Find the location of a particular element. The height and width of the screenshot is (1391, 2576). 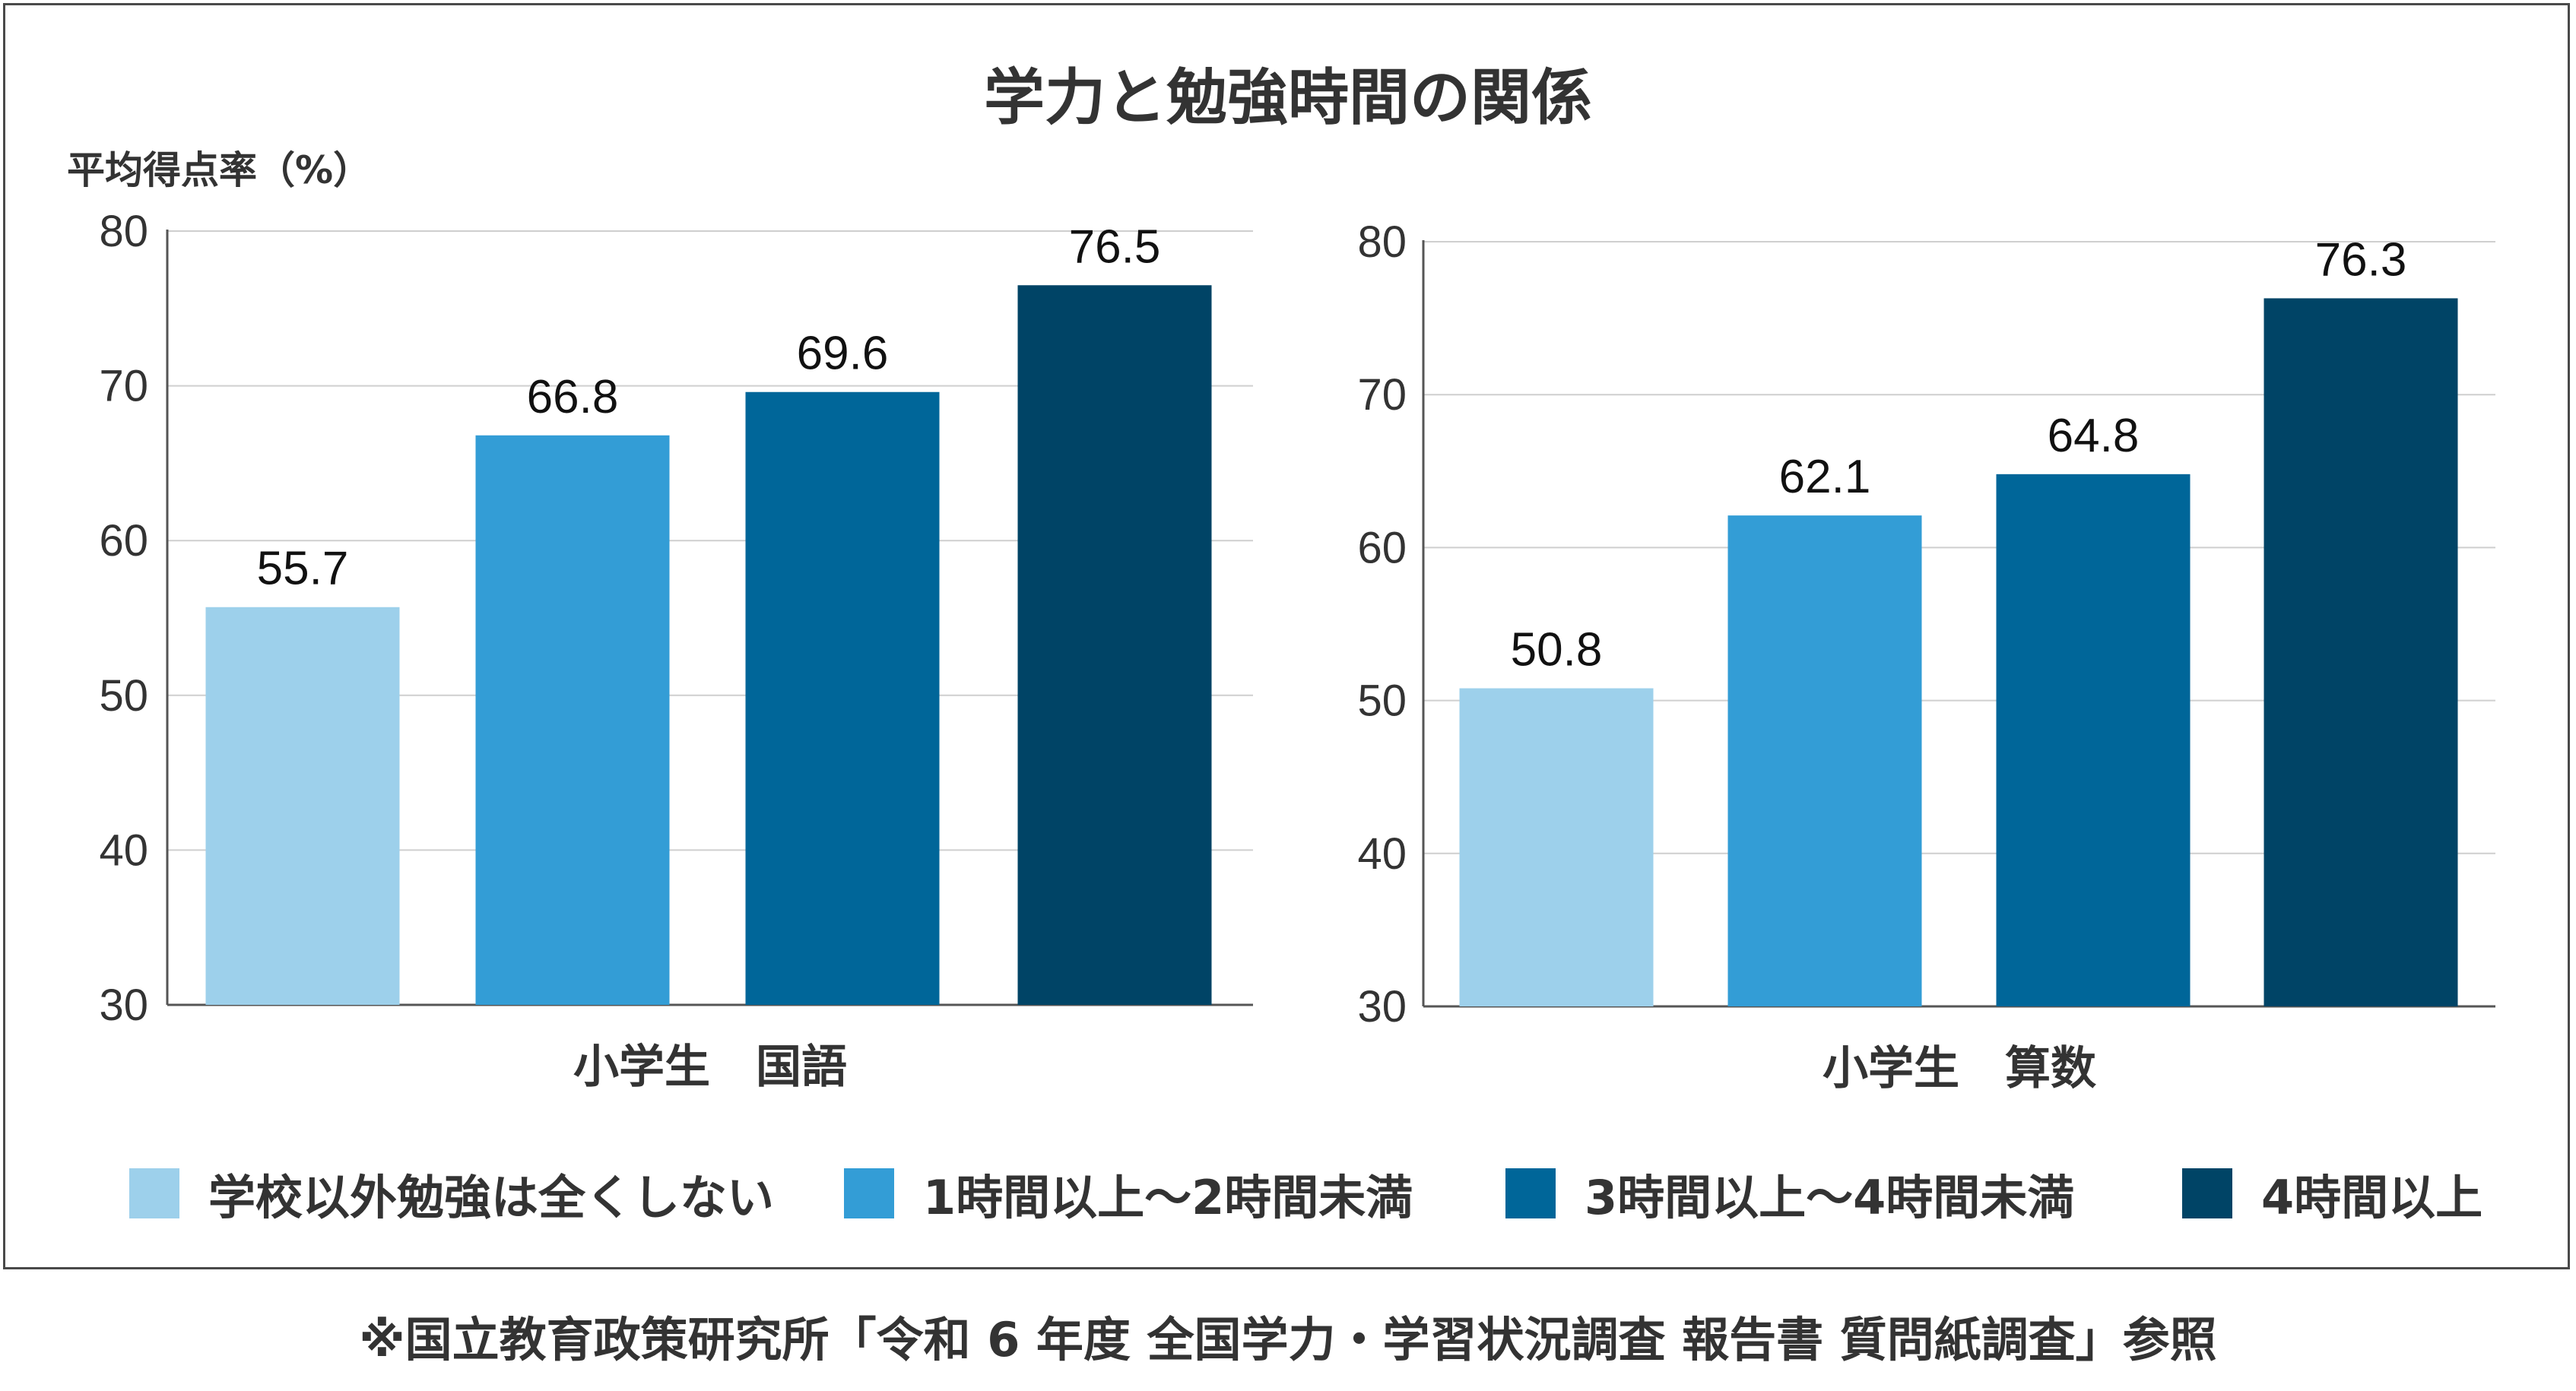

legend-label: 学校以外勉強は全くしない is located at coordinates (492, 1198).